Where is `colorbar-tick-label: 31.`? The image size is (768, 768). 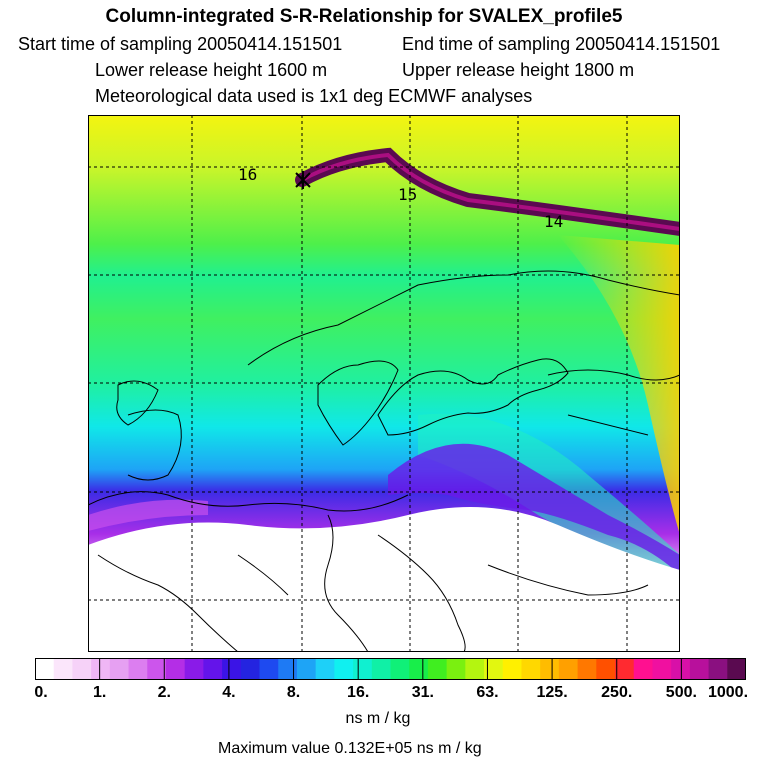
colorbar-tick-label: 31. is located at coordinates (422, 692).